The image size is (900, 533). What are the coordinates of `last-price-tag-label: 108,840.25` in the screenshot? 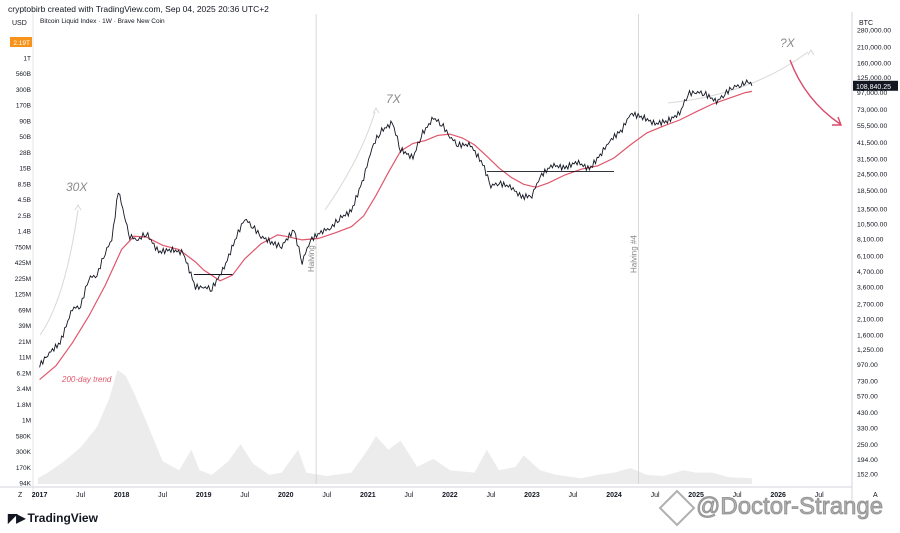 It's located at (873, 87).